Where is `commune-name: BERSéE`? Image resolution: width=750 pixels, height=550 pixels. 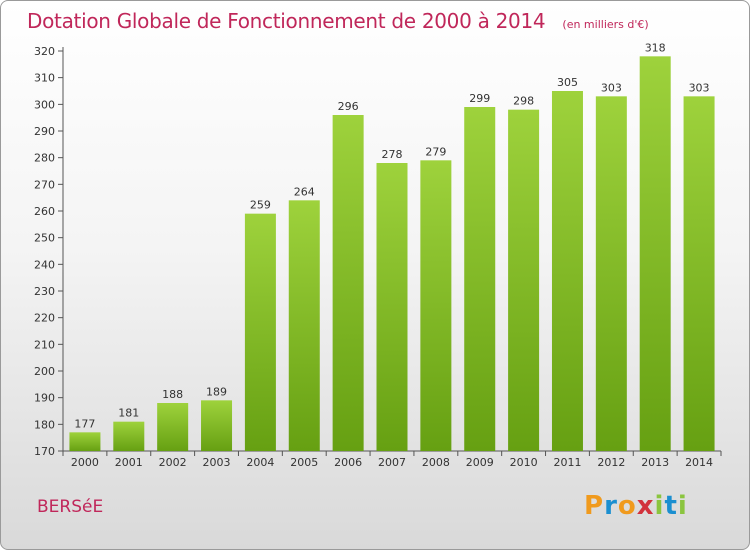 commune-name: BERSéE is located at coordinates (70, 507).